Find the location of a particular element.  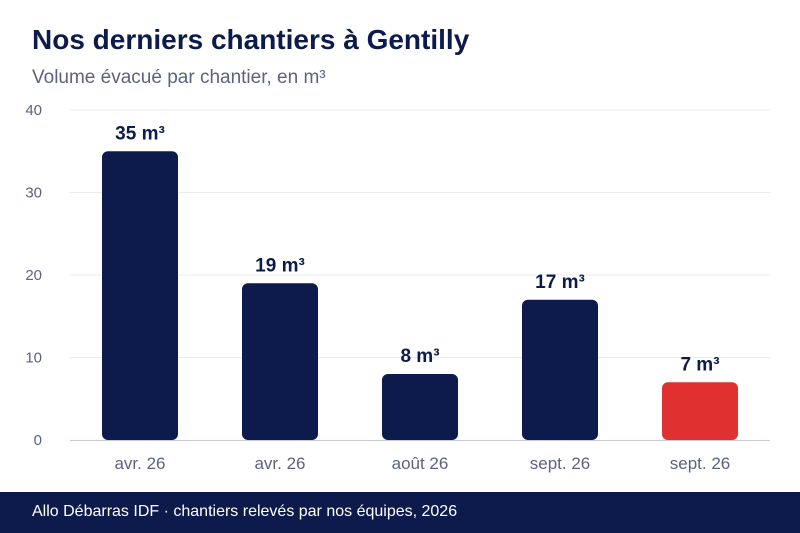

bar-value-label: 17 m³ is located at coordinates (560, 282).